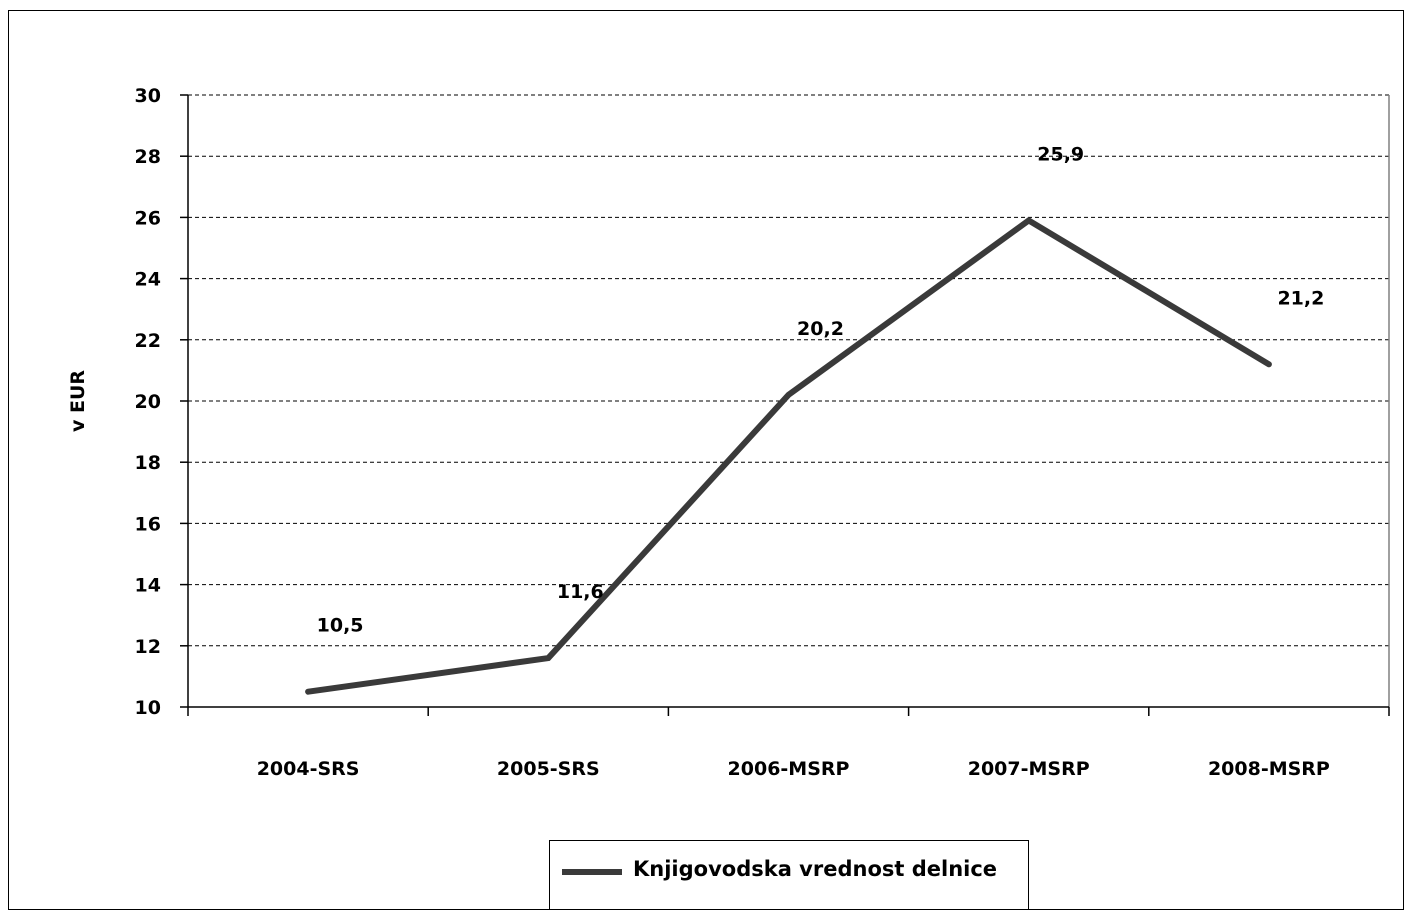 The image size is (1412, 910). Describe the element at coordinates (592, 872) in the screenshot. I see `legend-swatch` at that location.